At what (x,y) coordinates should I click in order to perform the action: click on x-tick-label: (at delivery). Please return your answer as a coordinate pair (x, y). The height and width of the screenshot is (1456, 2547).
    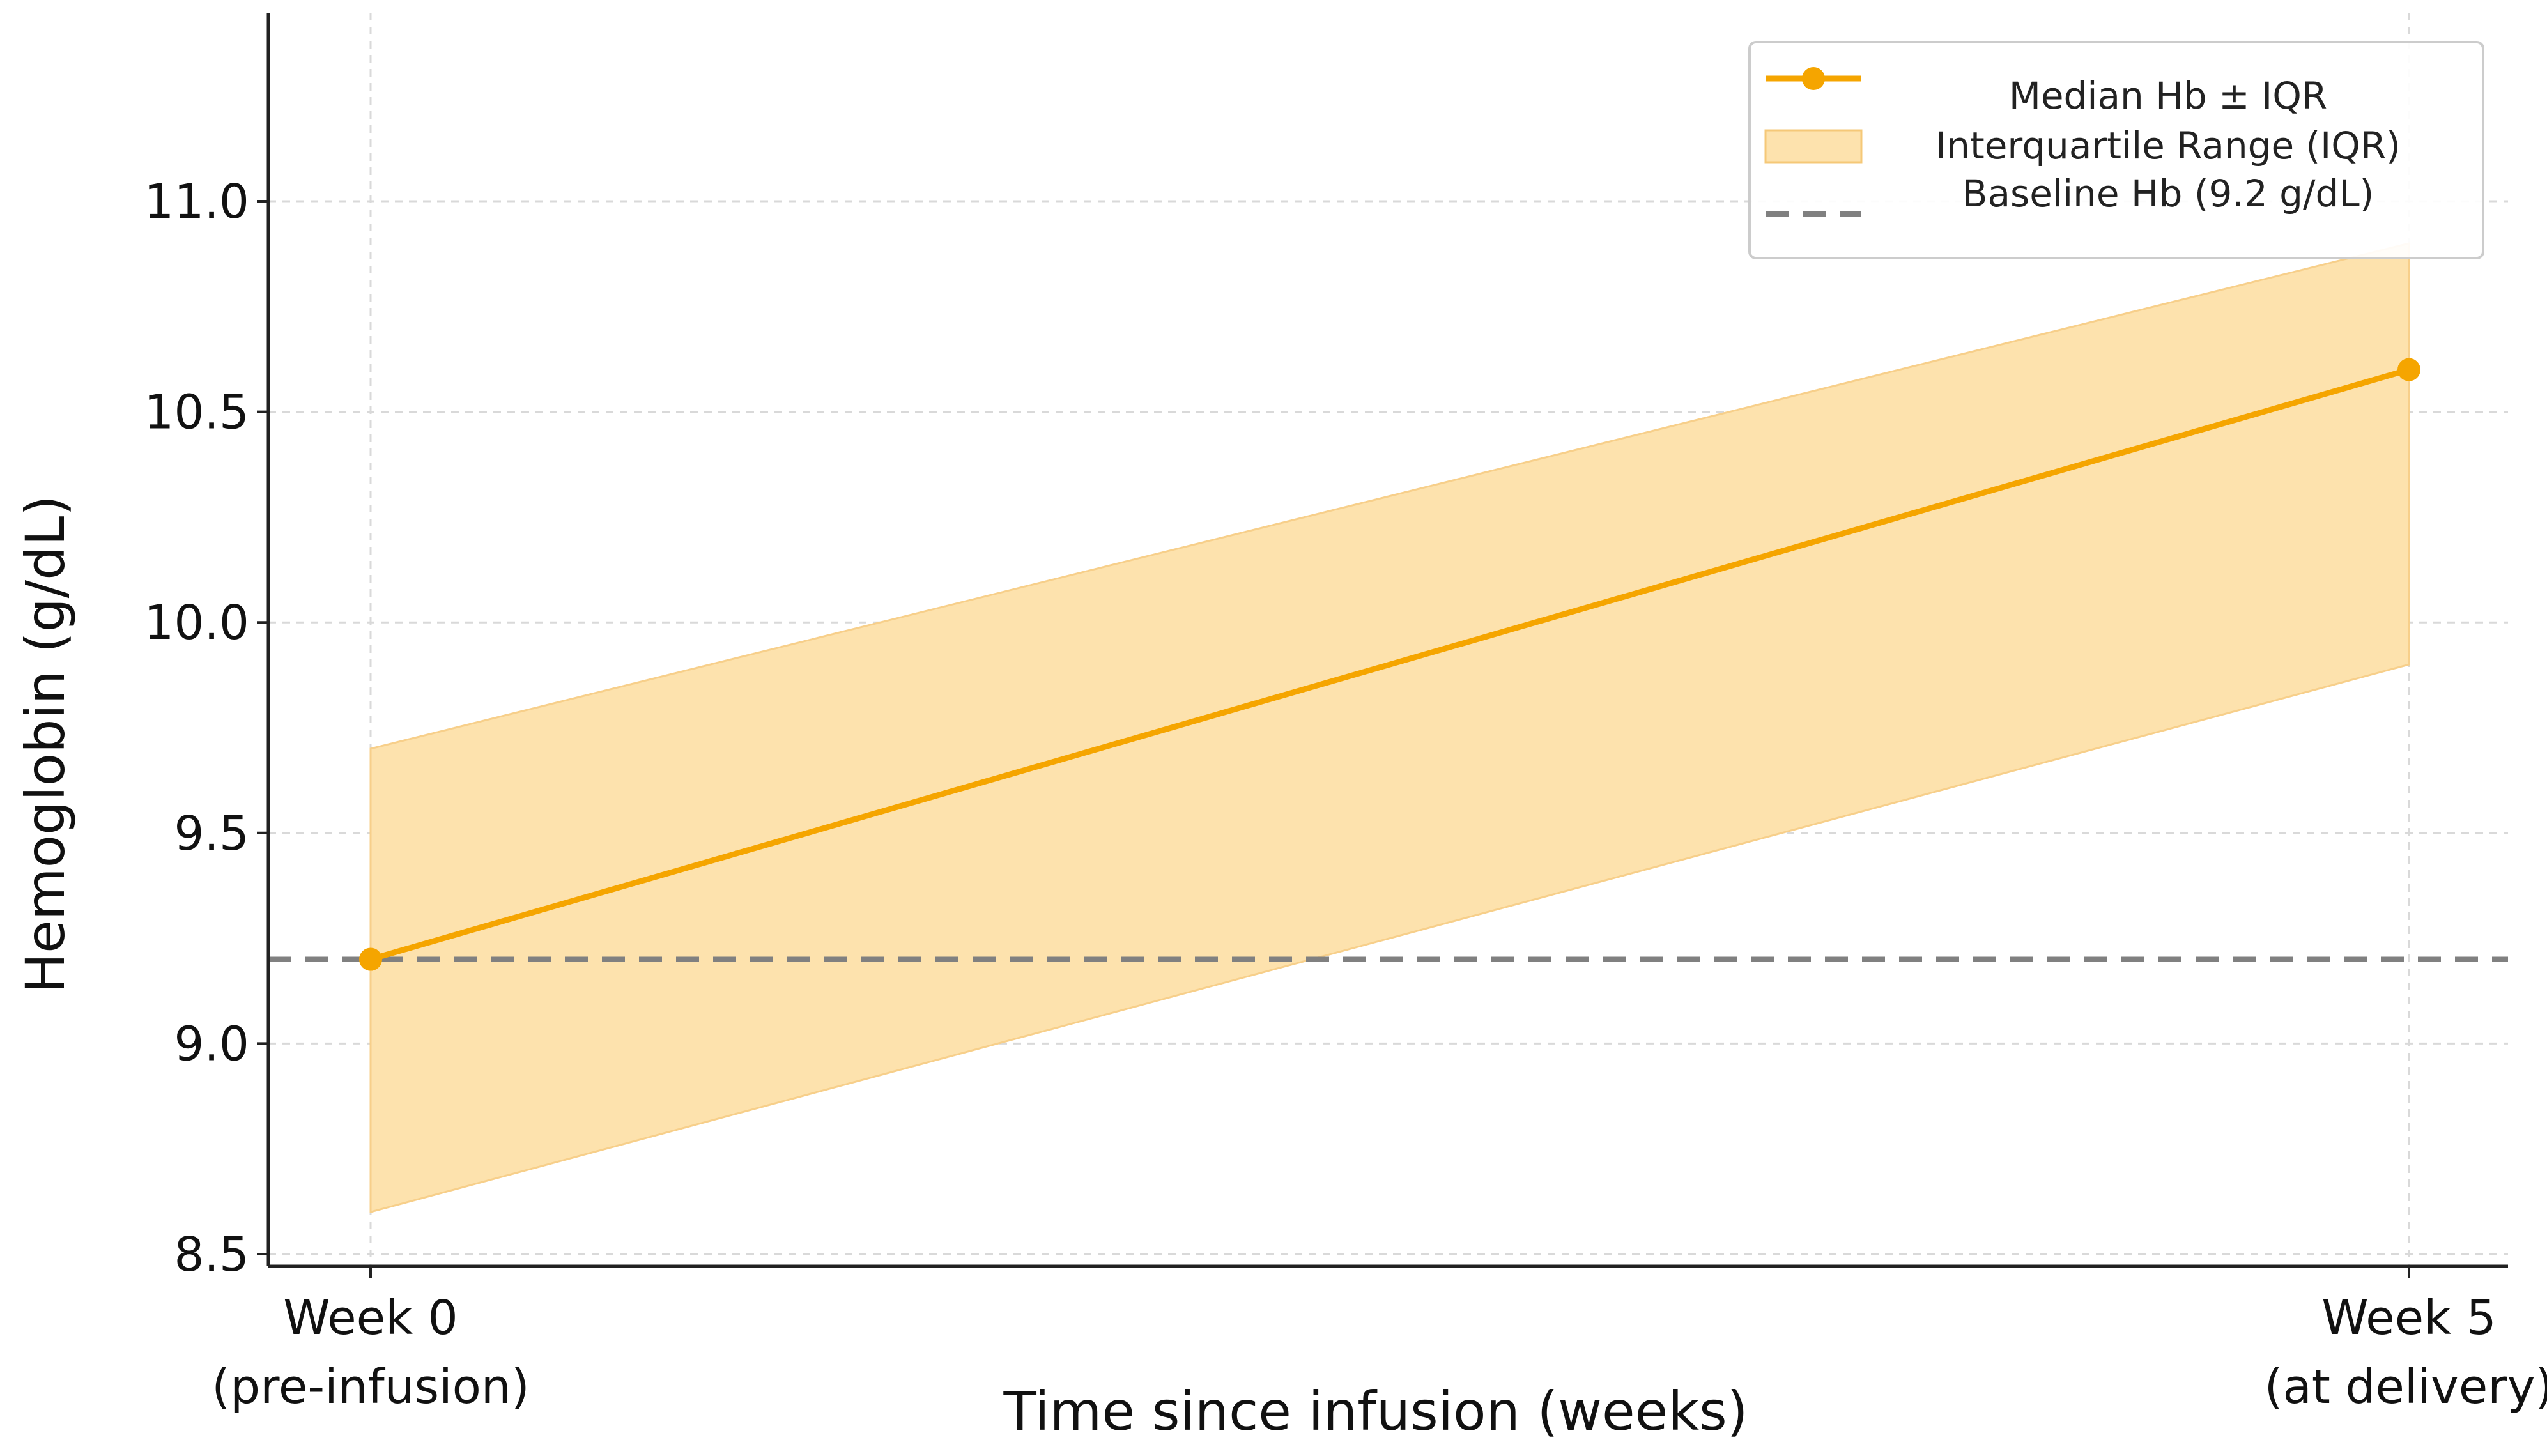
    Looking at the image, I should click on (2406, 1387).